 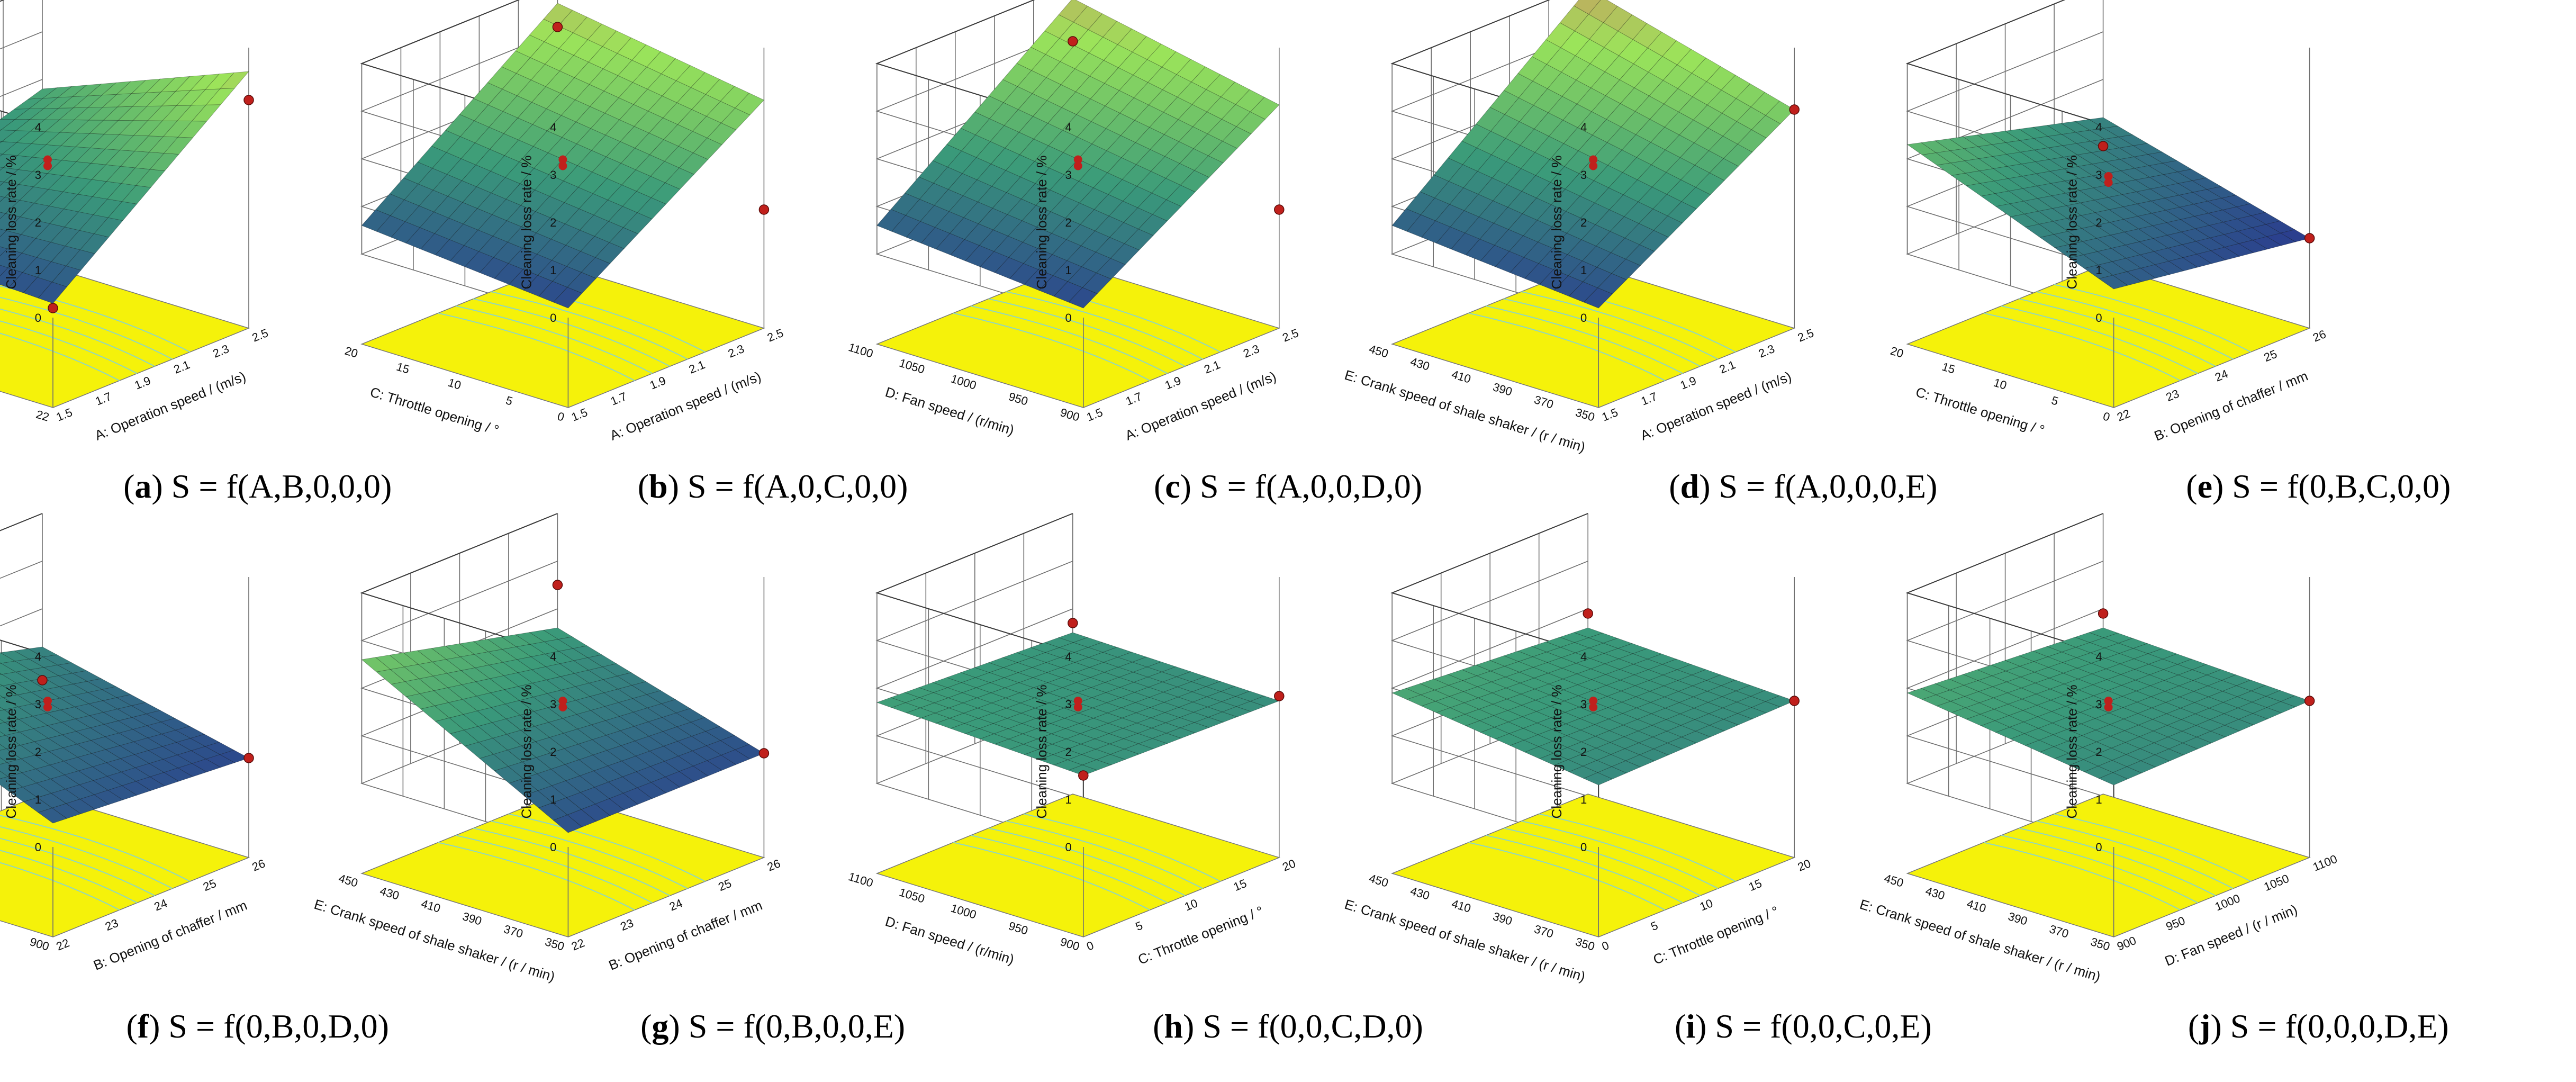 I want to click on panel-caption: (d) S = f(A,0,0,0,E), so click(x=1803, y=486).